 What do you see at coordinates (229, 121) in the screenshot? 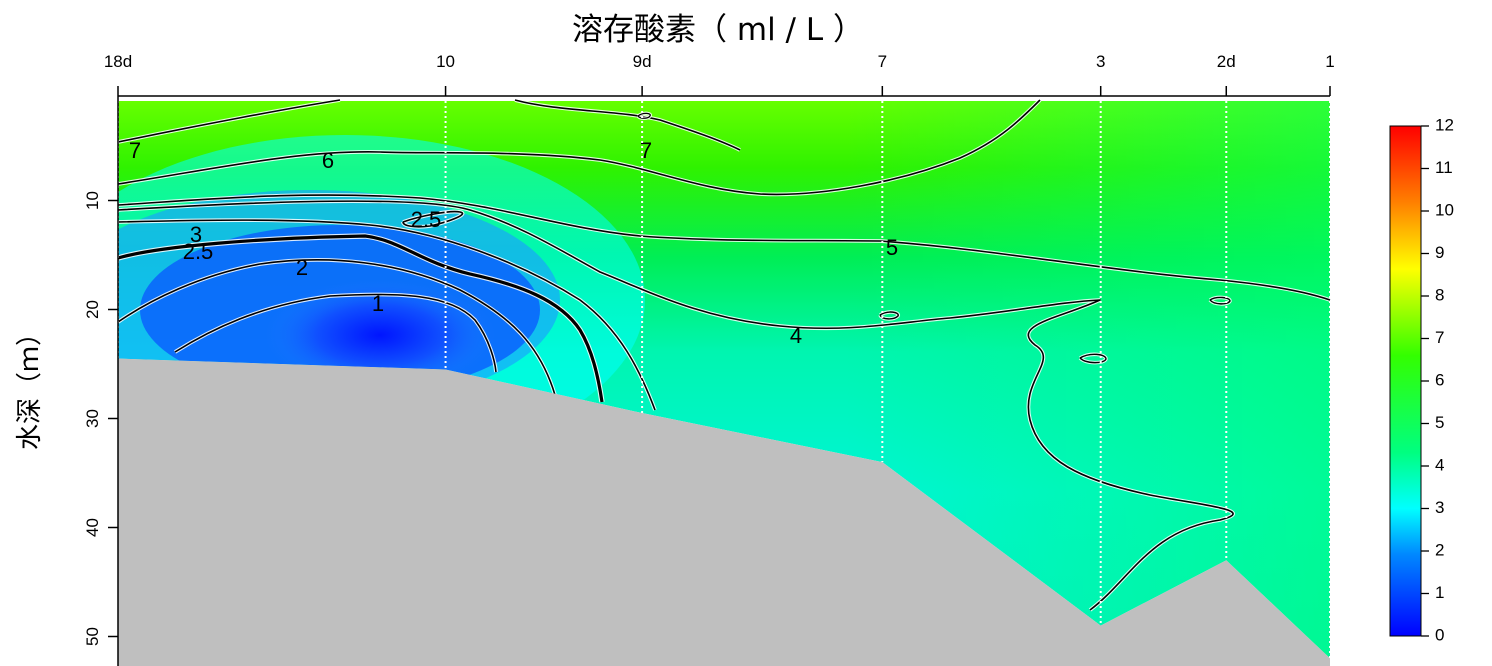
I see `contour-7-west` at bounding box center [229, 121].